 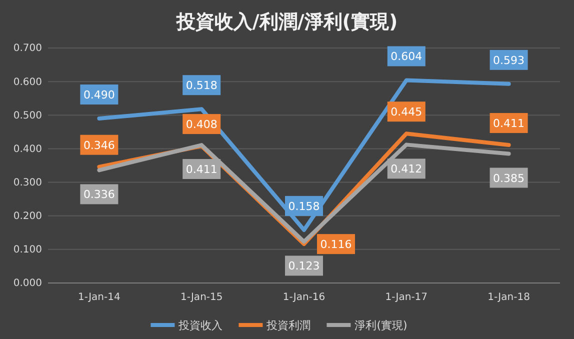 What do you see at coordinates (406, 298) in the screenshot?
I see `x-tick-label: 1-Jan-17` at bounding box center [406, 298].